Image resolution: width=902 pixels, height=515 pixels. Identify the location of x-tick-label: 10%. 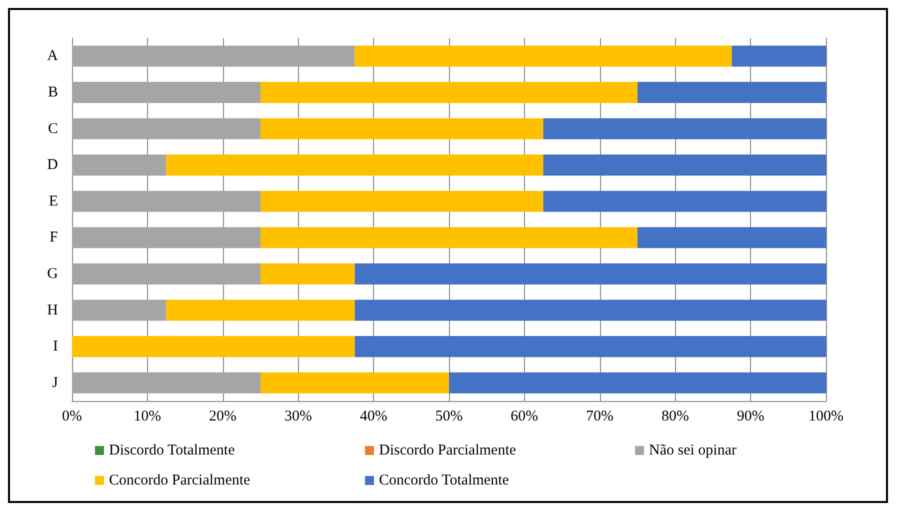
(148, 416).